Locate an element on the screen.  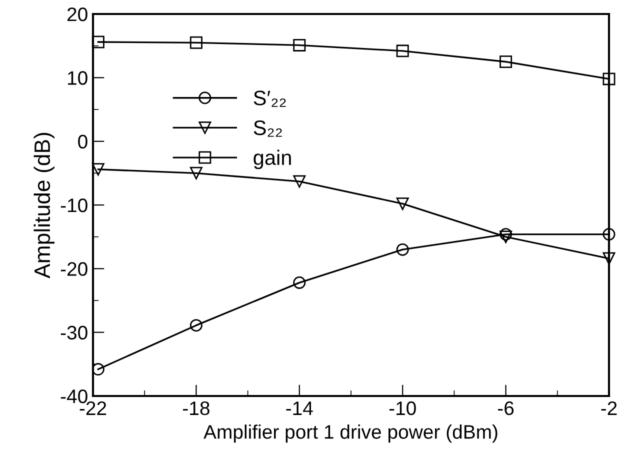
x-tick-label: -14 is located at coordinates (299, 408).